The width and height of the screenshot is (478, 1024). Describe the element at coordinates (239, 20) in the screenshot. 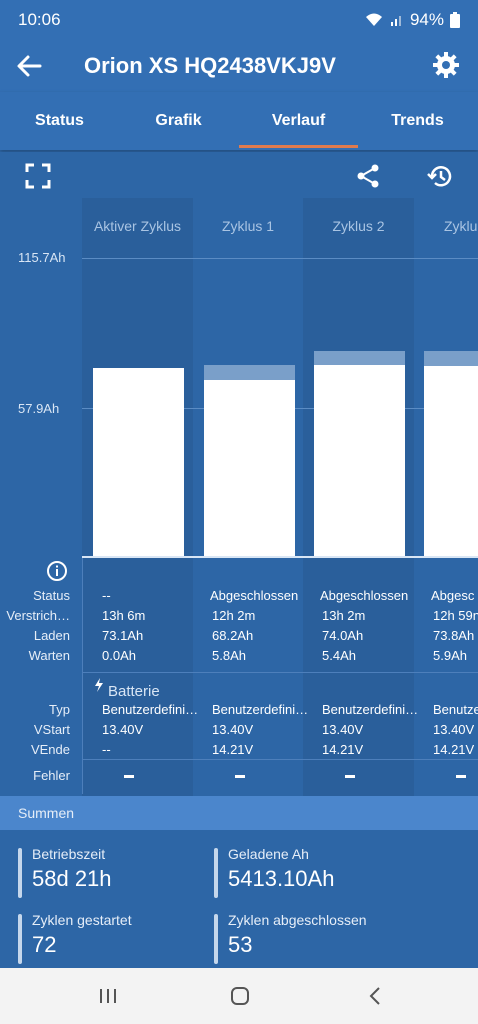

I see `status-bar: 10:06 94%` at that location.